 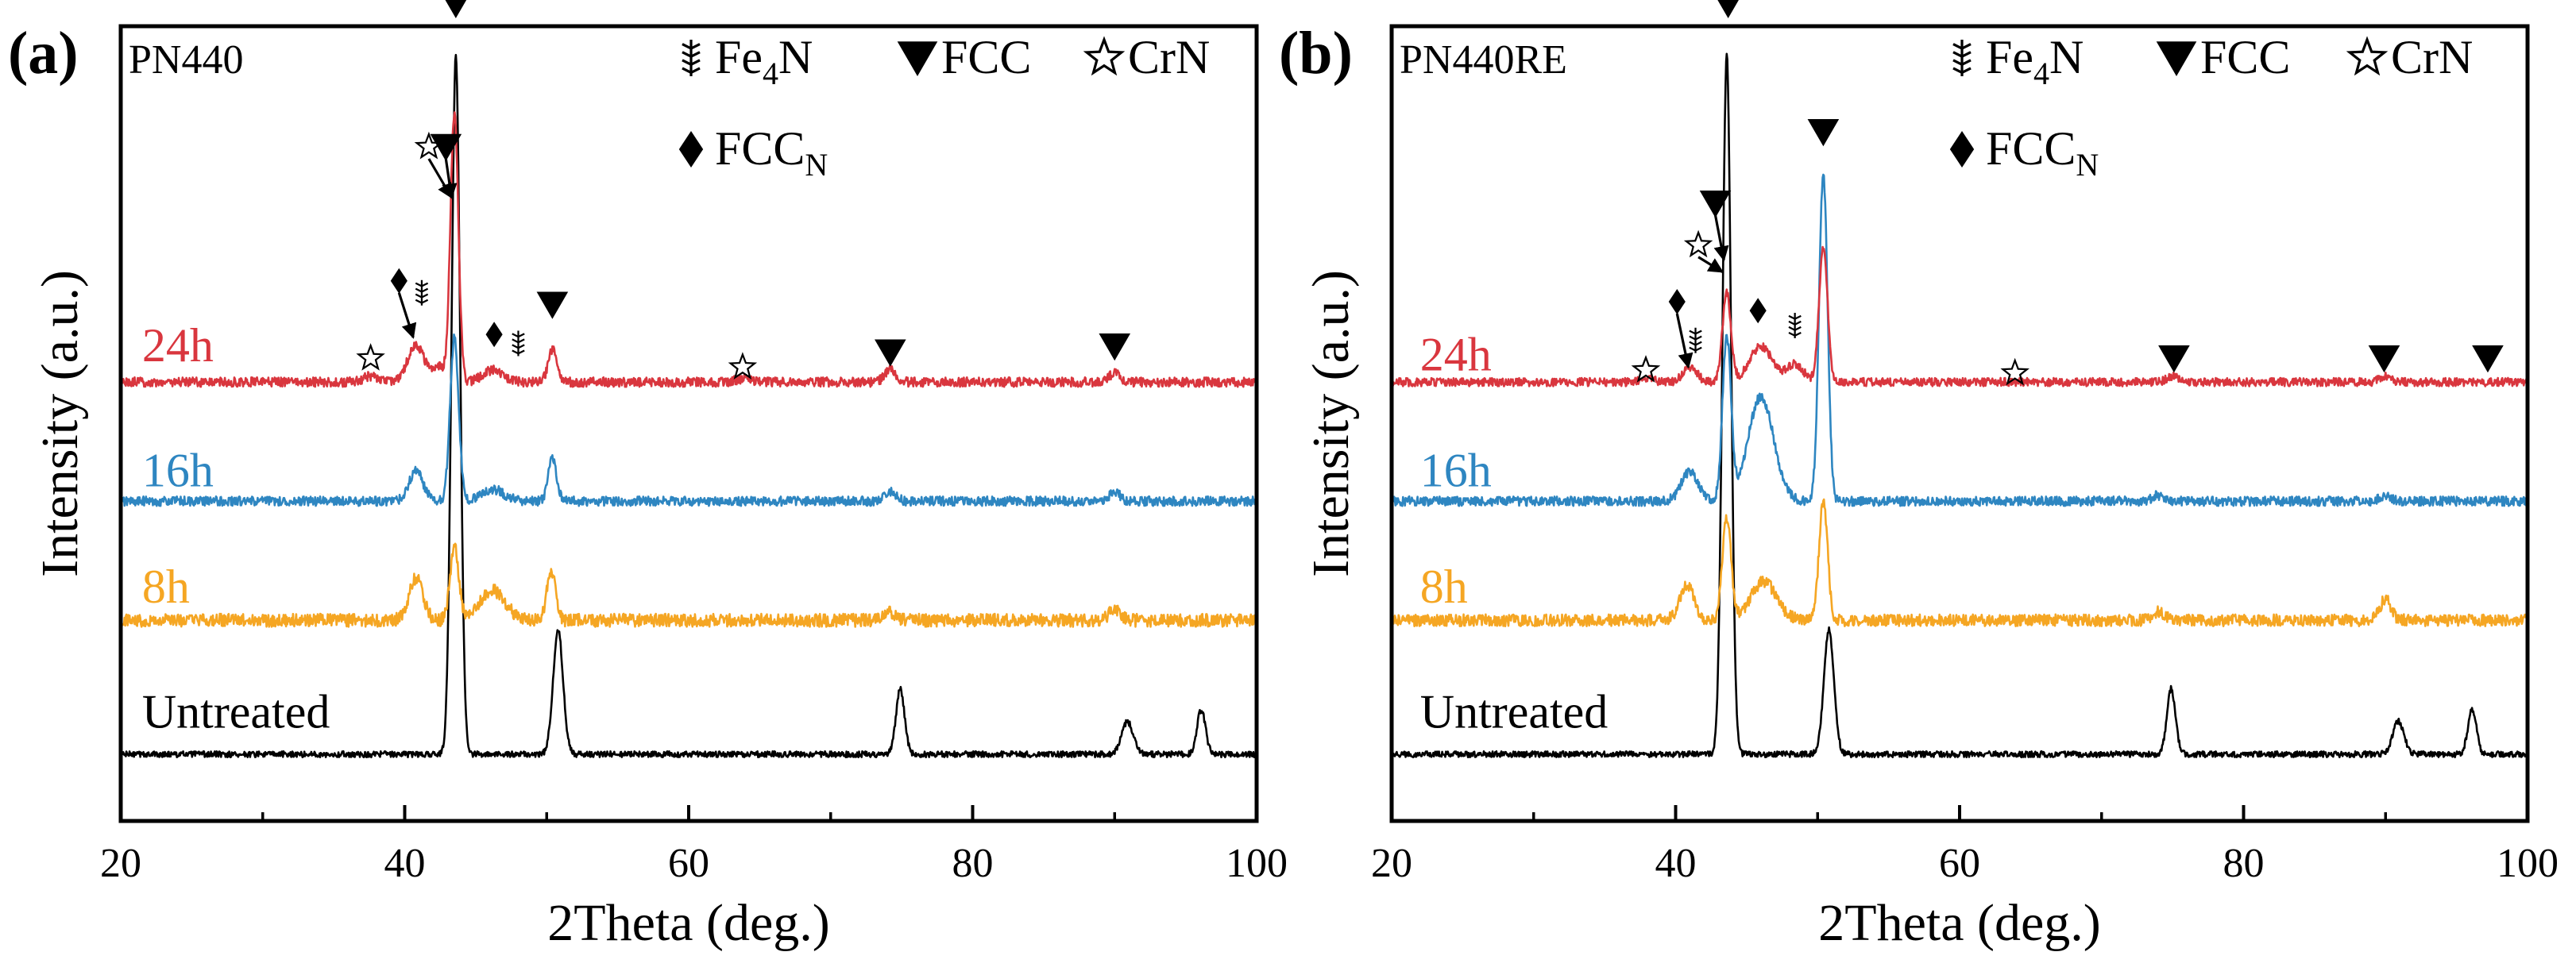 I want to click on legend: Fe4N FCC CrN FCCN, so click(x=2211, y=107).